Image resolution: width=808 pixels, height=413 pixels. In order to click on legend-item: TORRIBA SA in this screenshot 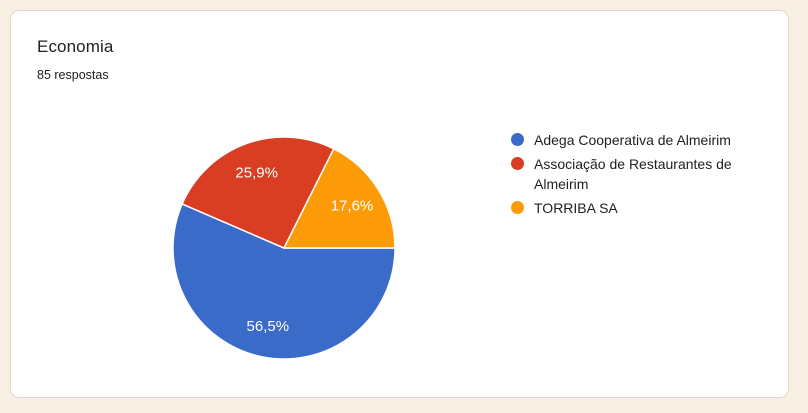, I will do `click(637, 208)`.